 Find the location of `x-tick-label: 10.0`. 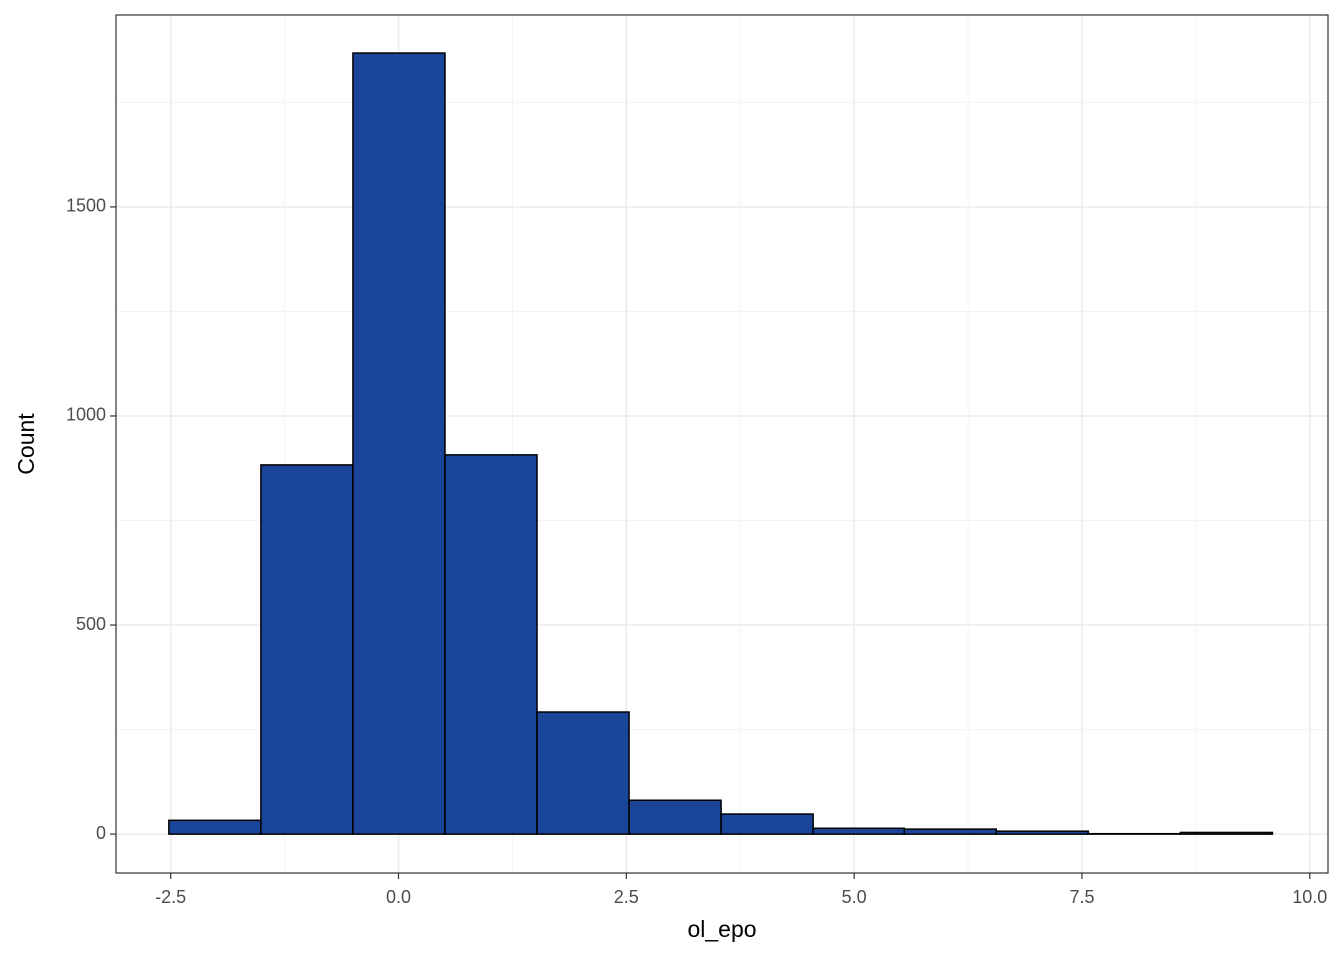

x-tick-label: 10.0 is located at coordinates (1309, 897).